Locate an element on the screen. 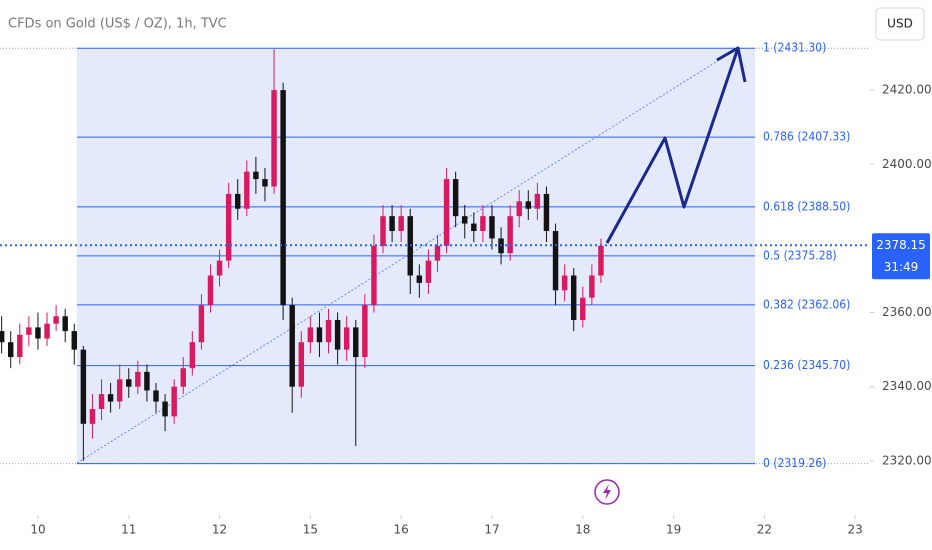 The image size is (932, 550). x-tick-label: 23 is located at coordinates (855, 530).